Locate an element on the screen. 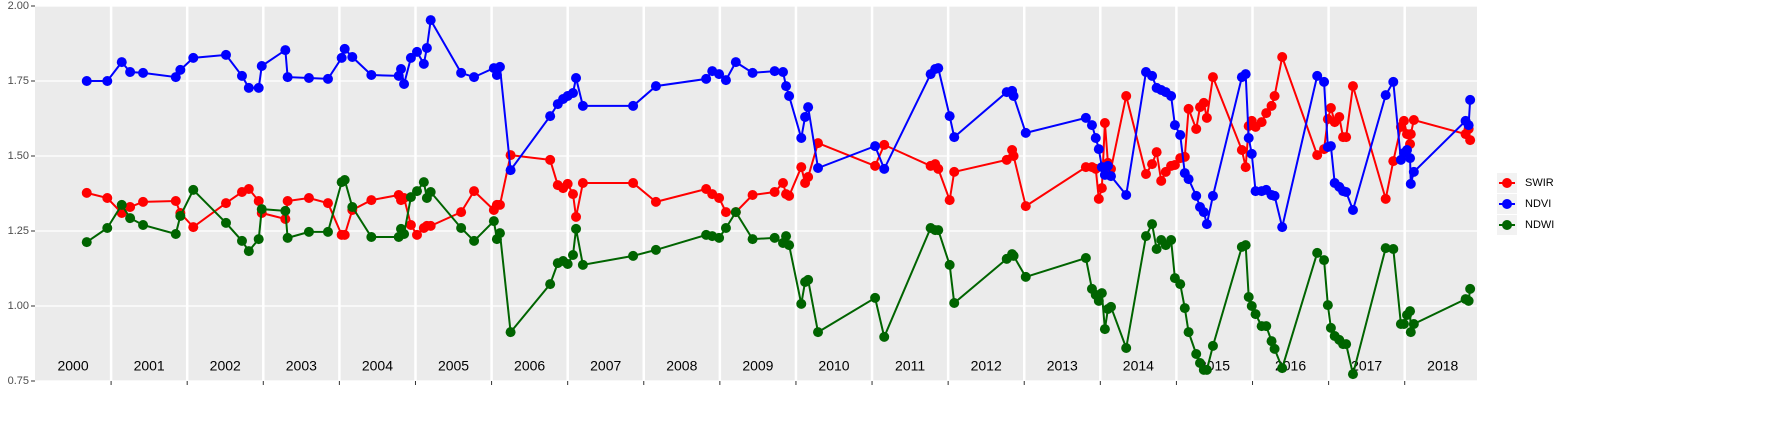  year-label: 2011 is located at coordinates (910, 366).